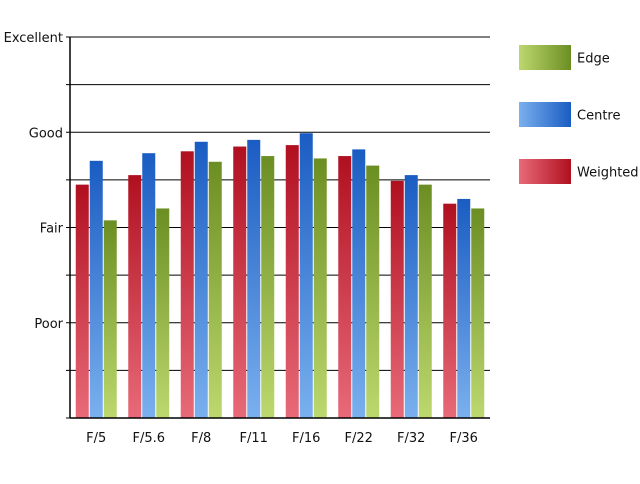 The image size is (640, 484). What do you see at coordinates (545, 114) in the screenshot?
I see `legend-swatch-centre` at bounding box center [545, 114].